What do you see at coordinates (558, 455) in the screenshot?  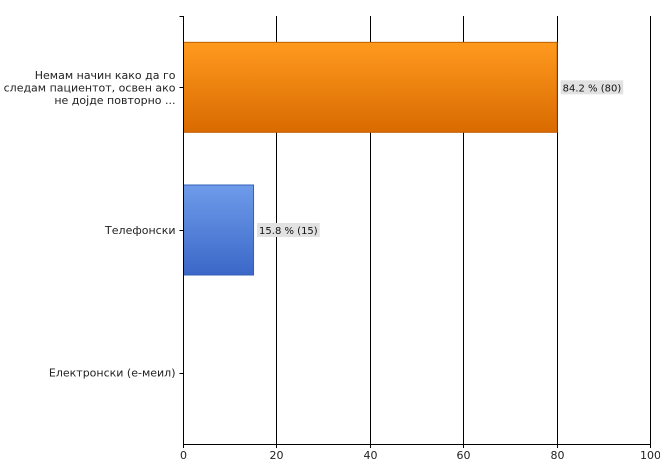 I see `x-tick-label-80: 80` at bounding box center [558, 455].